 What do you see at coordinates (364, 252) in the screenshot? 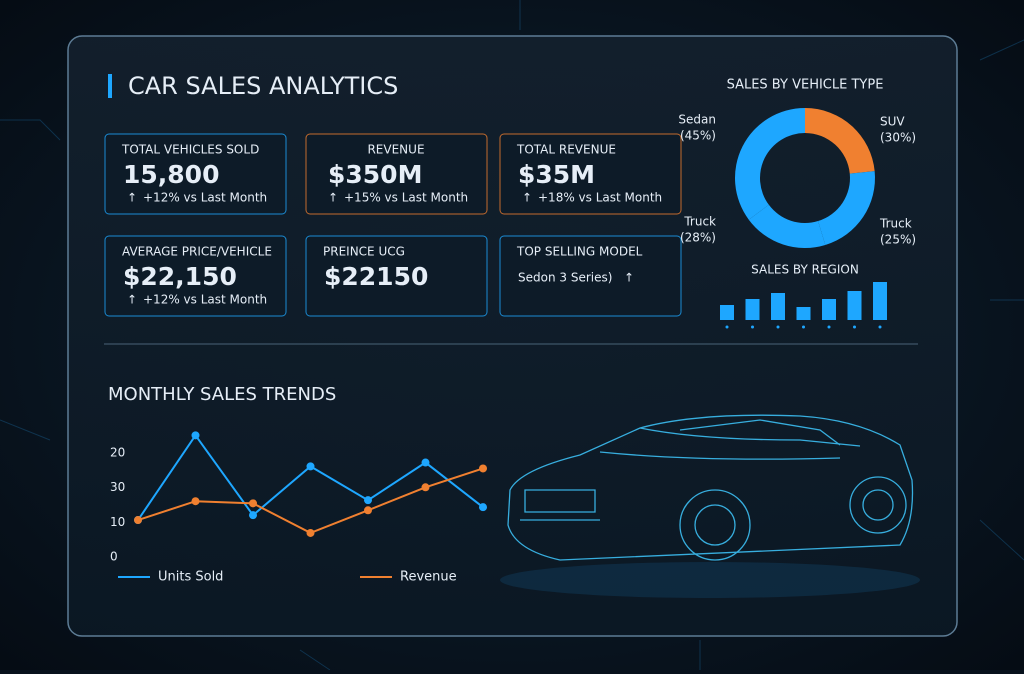
I see `kpi-label: PREINCE UCG` at bounding box center [364, 252].